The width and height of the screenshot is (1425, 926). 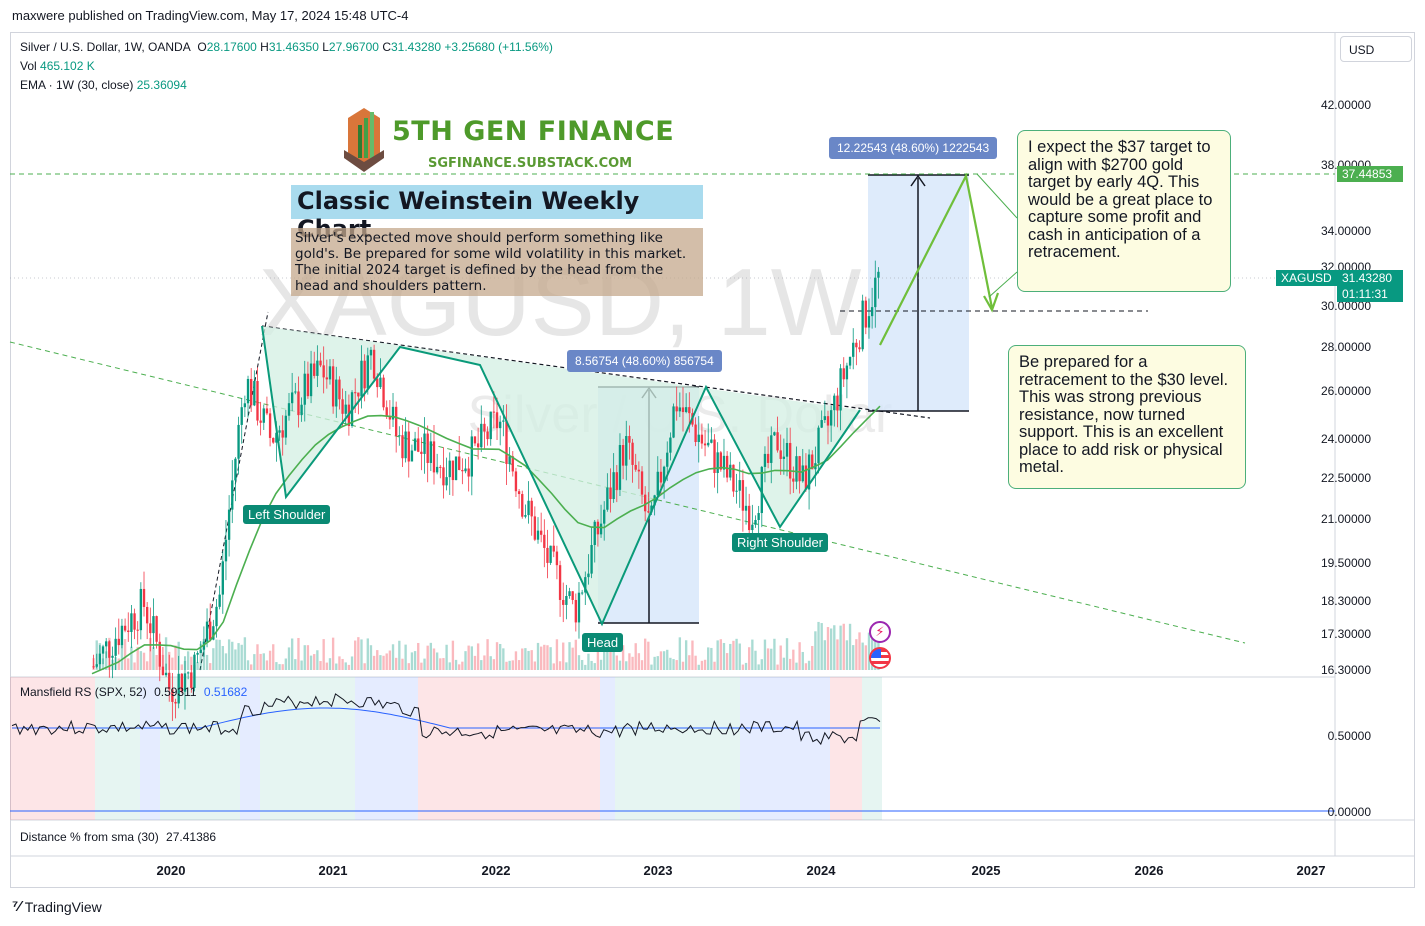 I want to click on rs-band, so click(x=846, y=748).